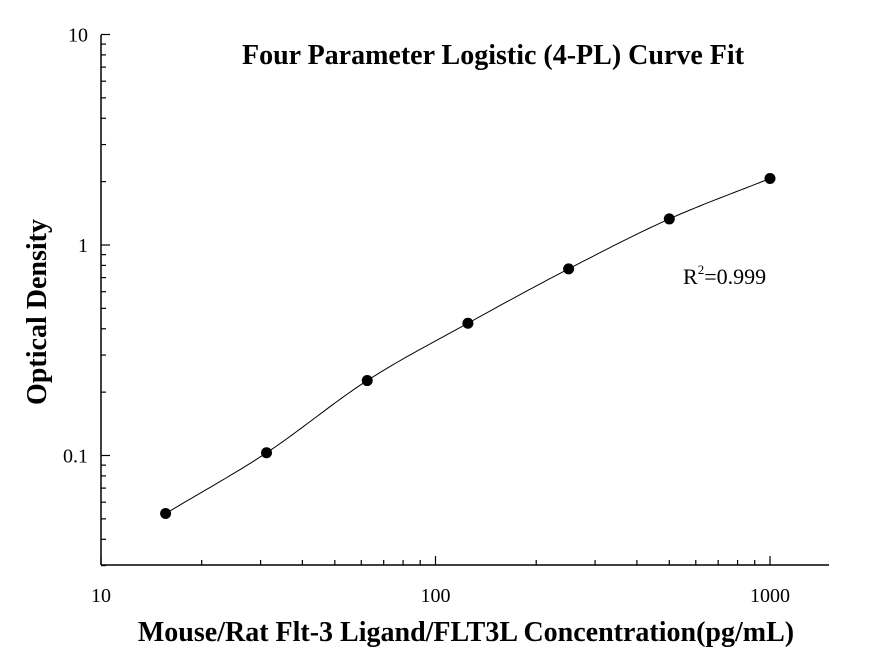  I want to click on x-tick-label: 10, so click(101, 596).